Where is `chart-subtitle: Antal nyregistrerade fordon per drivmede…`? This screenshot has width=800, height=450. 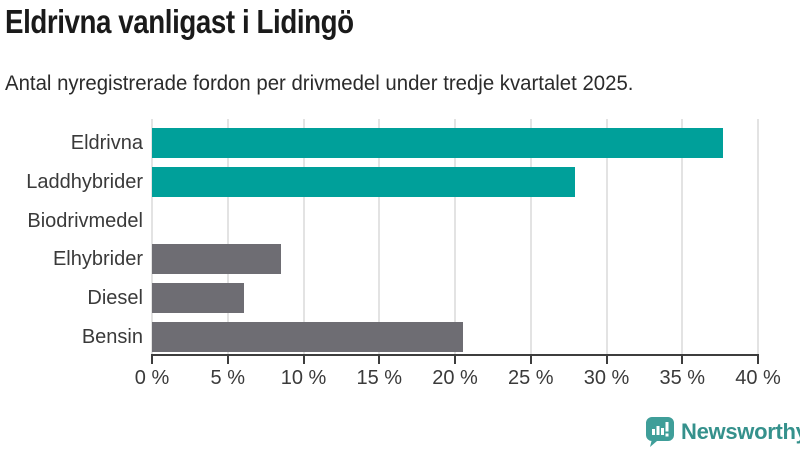 chart-subtitle: Antal nyregistrerade fordon per drivmede… is located at coordinates (319, 83).